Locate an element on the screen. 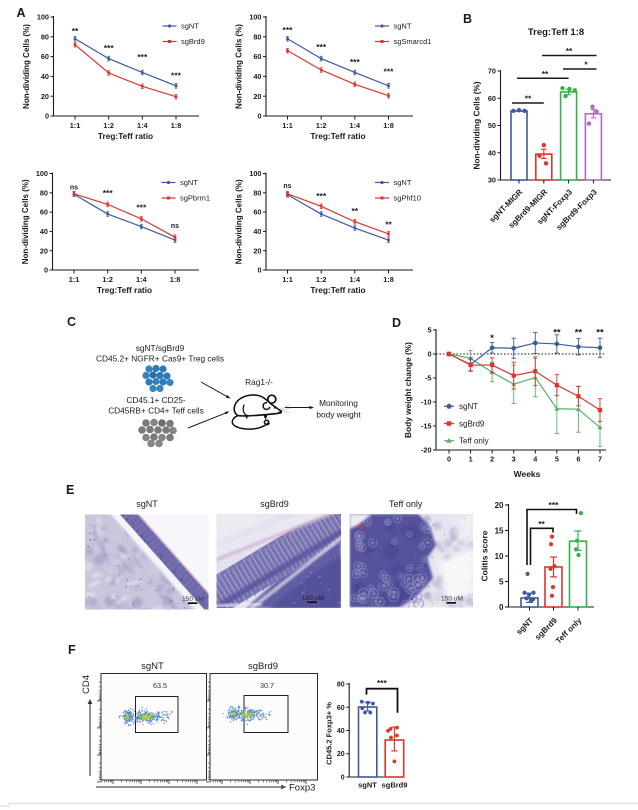 The height and width of the screenshot is (810, 638). svg-text: 10 is located at coordinates (499, 556).